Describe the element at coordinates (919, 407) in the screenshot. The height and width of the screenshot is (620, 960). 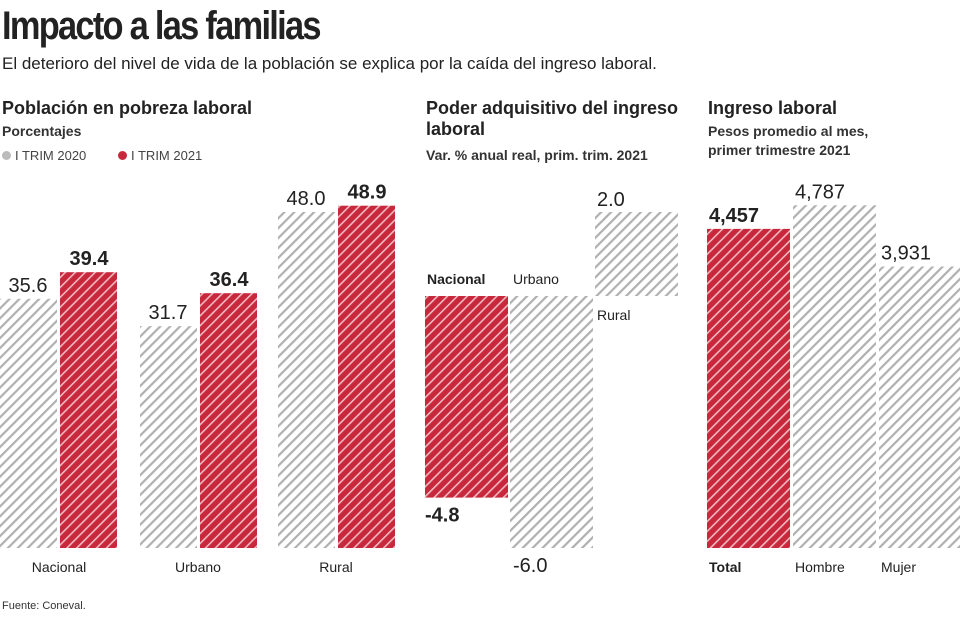
I see `bar-mujer` at that location.